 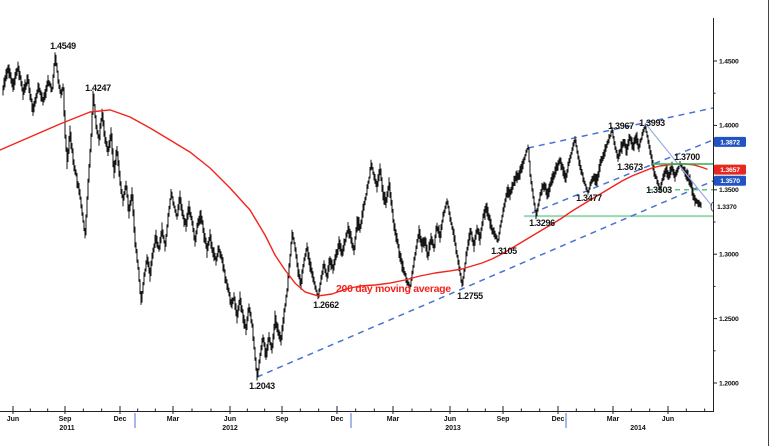 I want to click on svg-text: 1.3872, so click(x=730, y=142).